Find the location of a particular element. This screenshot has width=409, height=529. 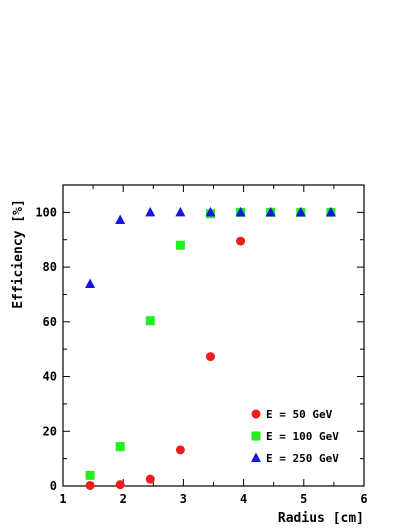

y-axis-title: Efficiency [%] is located at coordinates (18, 254).